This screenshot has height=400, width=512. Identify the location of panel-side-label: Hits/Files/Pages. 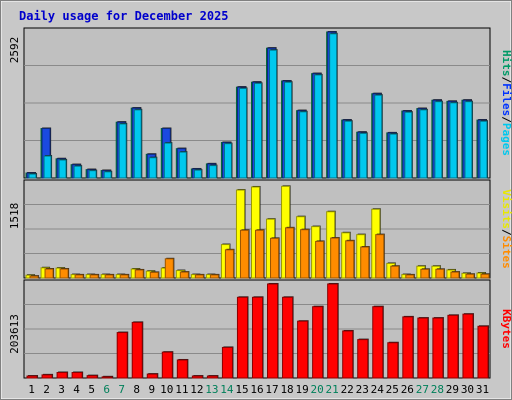
(506, 103).